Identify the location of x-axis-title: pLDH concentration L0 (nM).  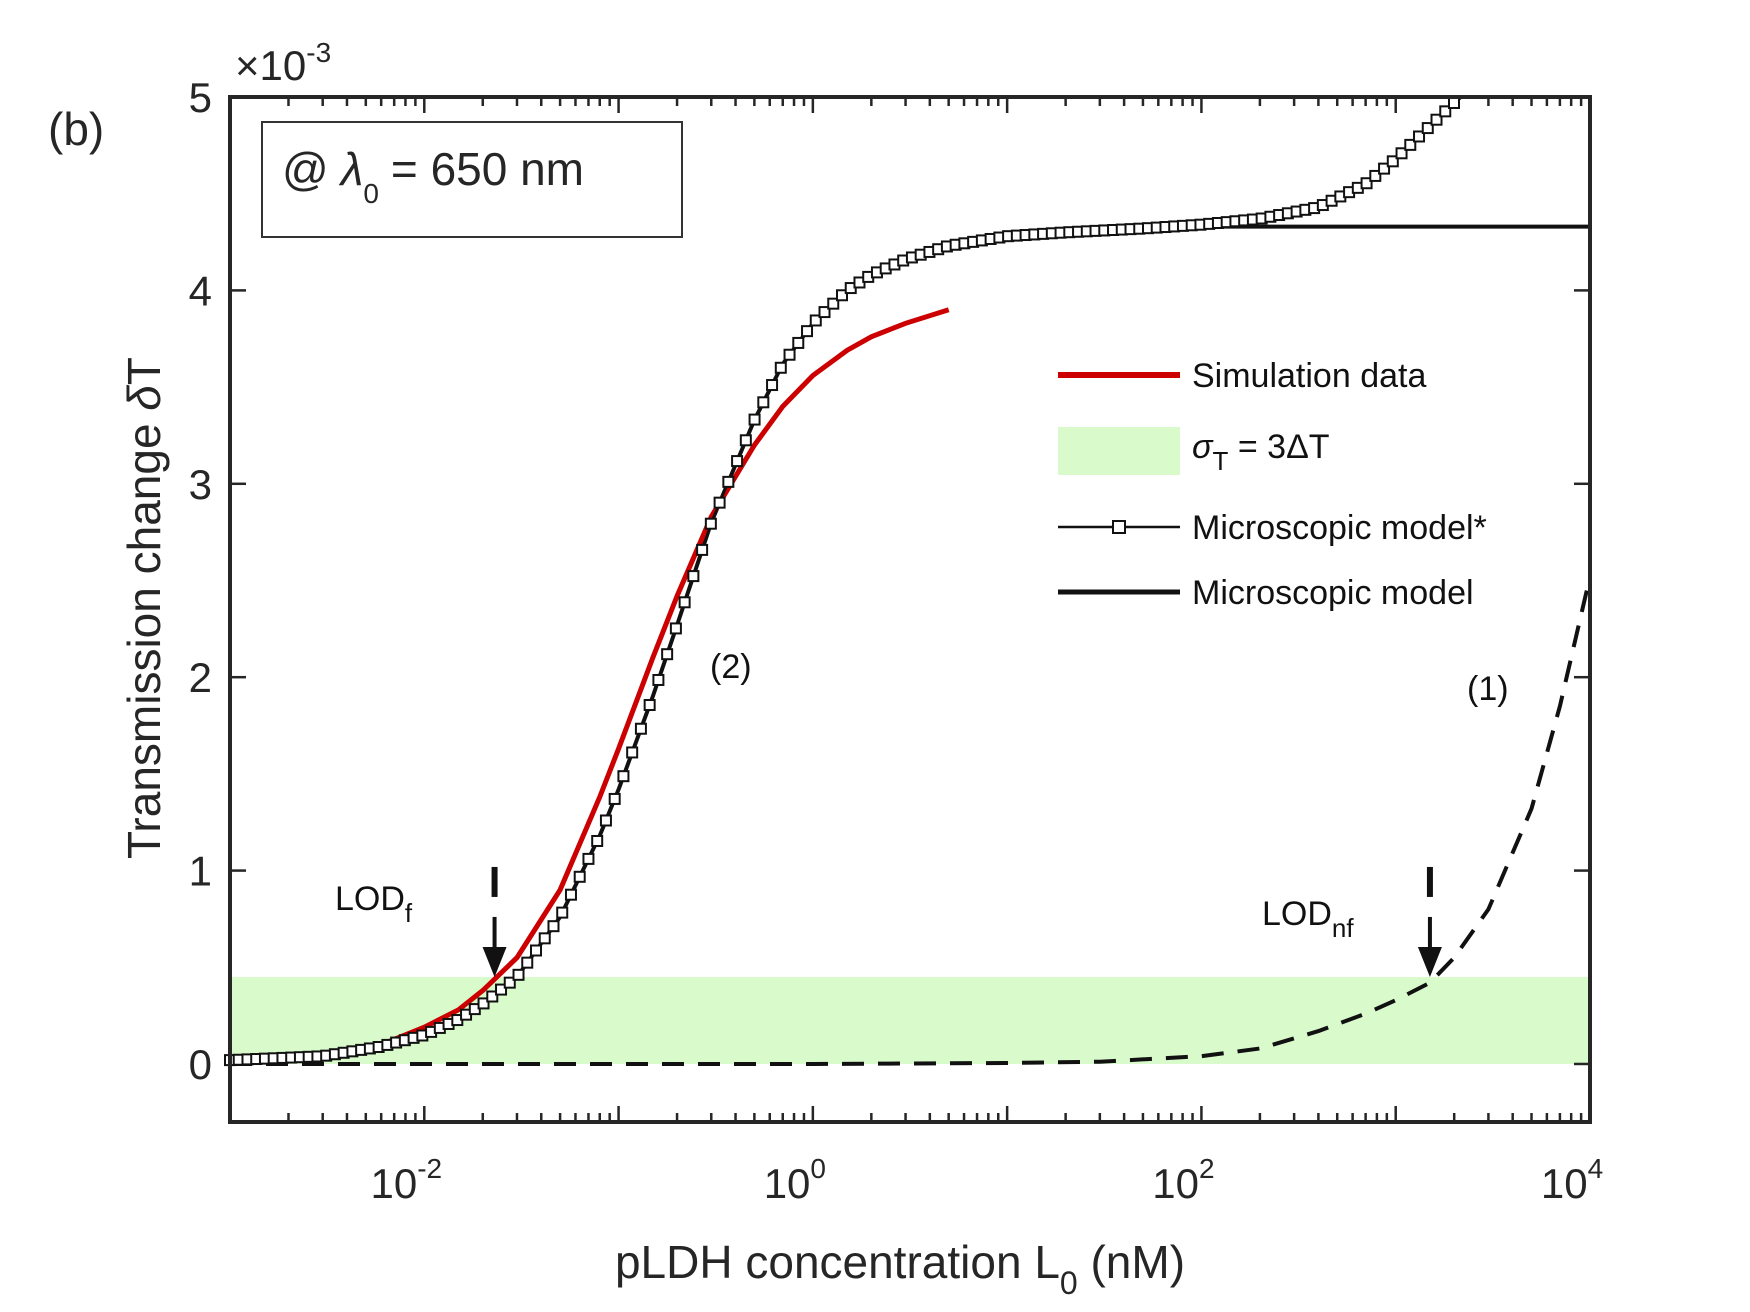
(900, 1268).